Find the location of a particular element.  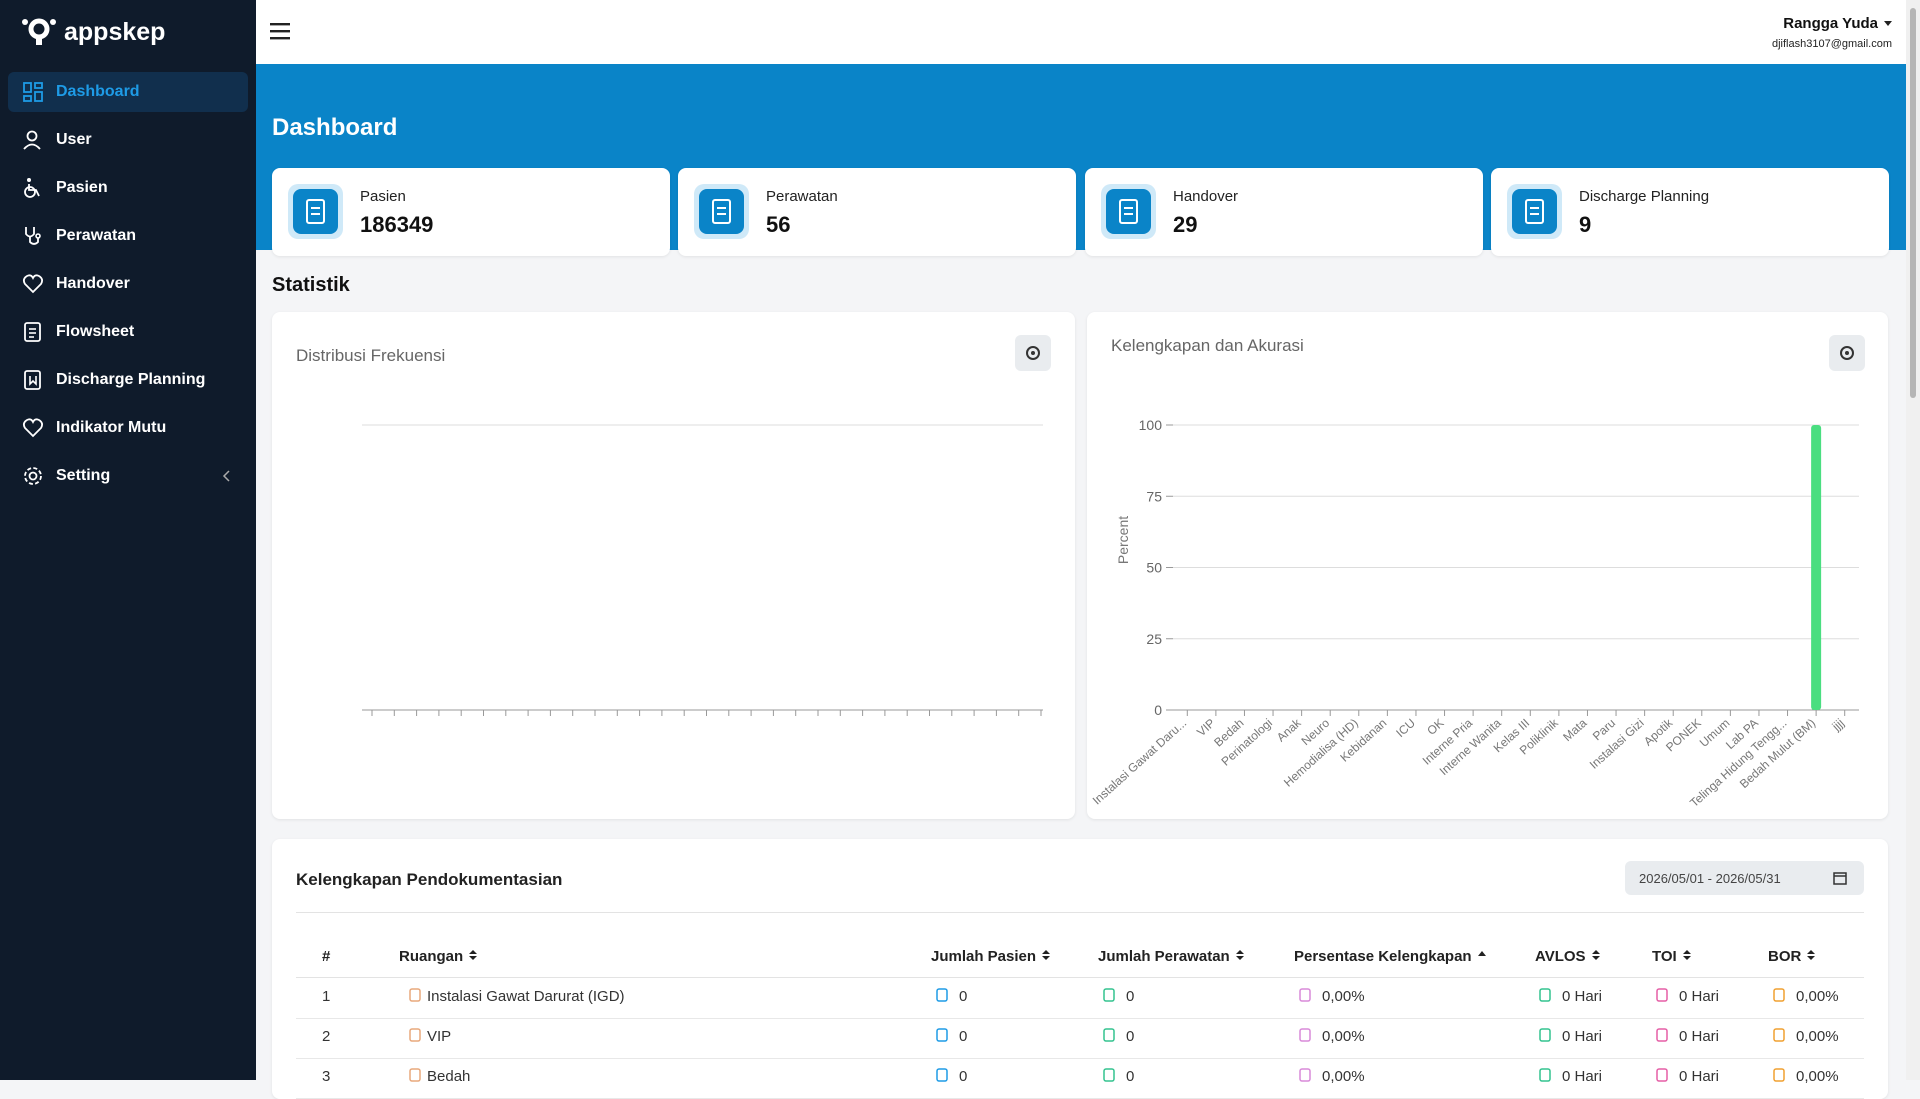

menu-item: Indikator Mutu is located at coordinates (128, 428).